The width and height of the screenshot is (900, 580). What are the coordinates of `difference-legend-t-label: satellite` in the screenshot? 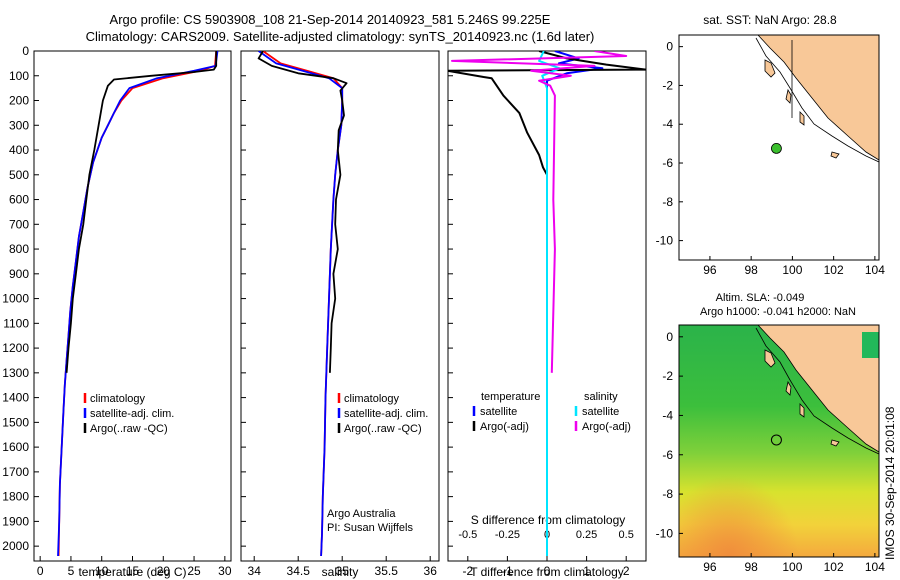 It's located at (498, 412).